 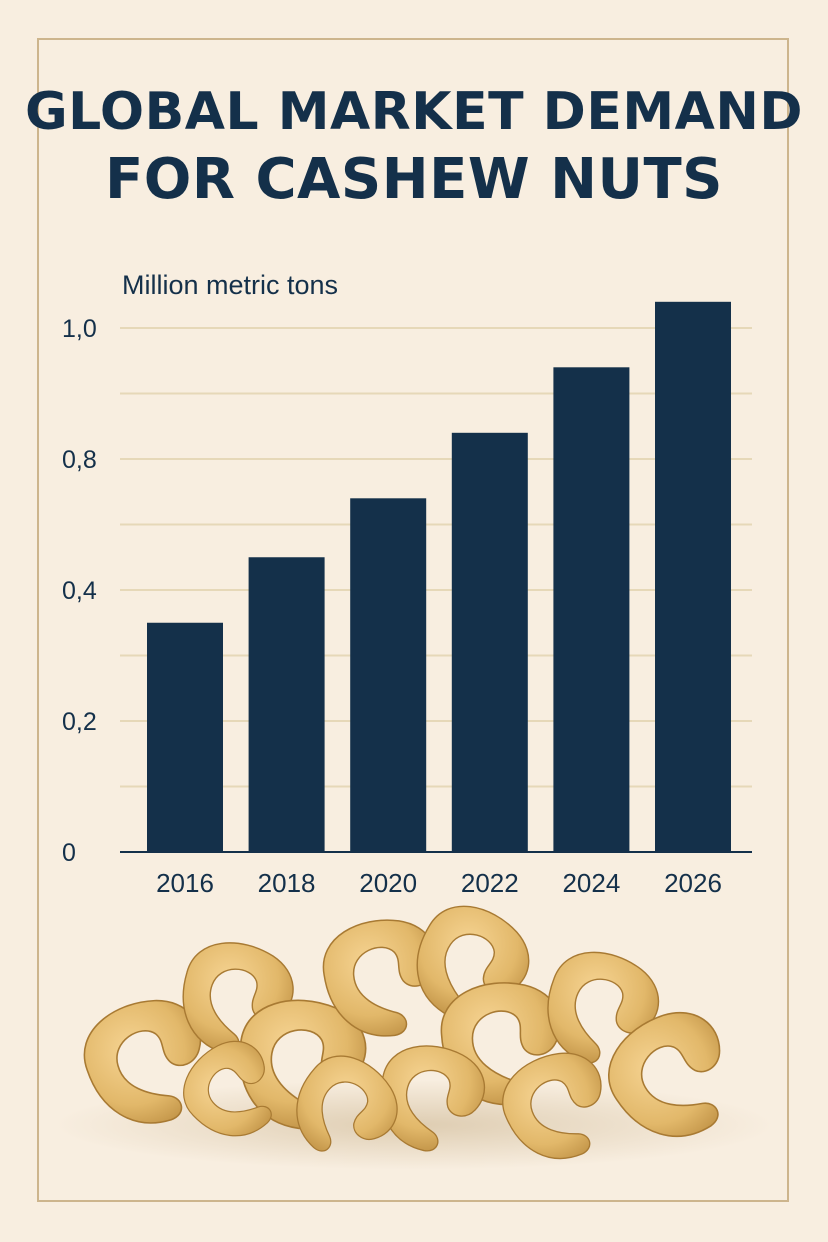 What do you see at coordinates (287, 883) in the screenshot?
I see `x-tick-label: 2018` at bounding box center [287, 883].